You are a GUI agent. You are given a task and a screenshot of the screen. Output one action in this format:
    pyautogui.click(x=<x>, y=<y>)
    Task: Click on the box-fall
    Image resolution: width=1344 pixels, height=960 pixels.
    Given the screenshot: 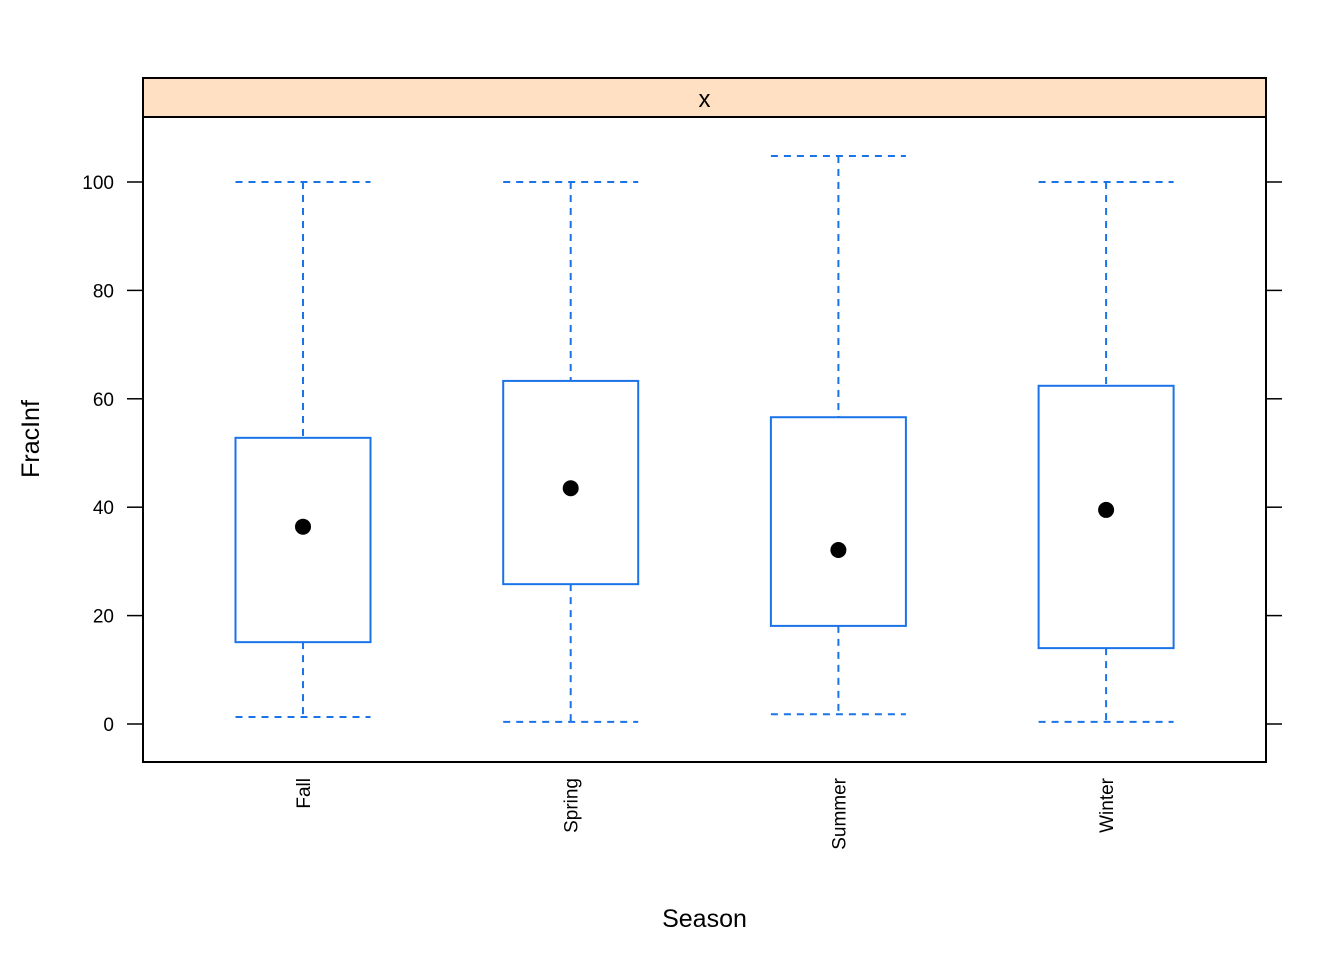 What is the action you would take?
    pyautogui.click(x=303, y=449)
    